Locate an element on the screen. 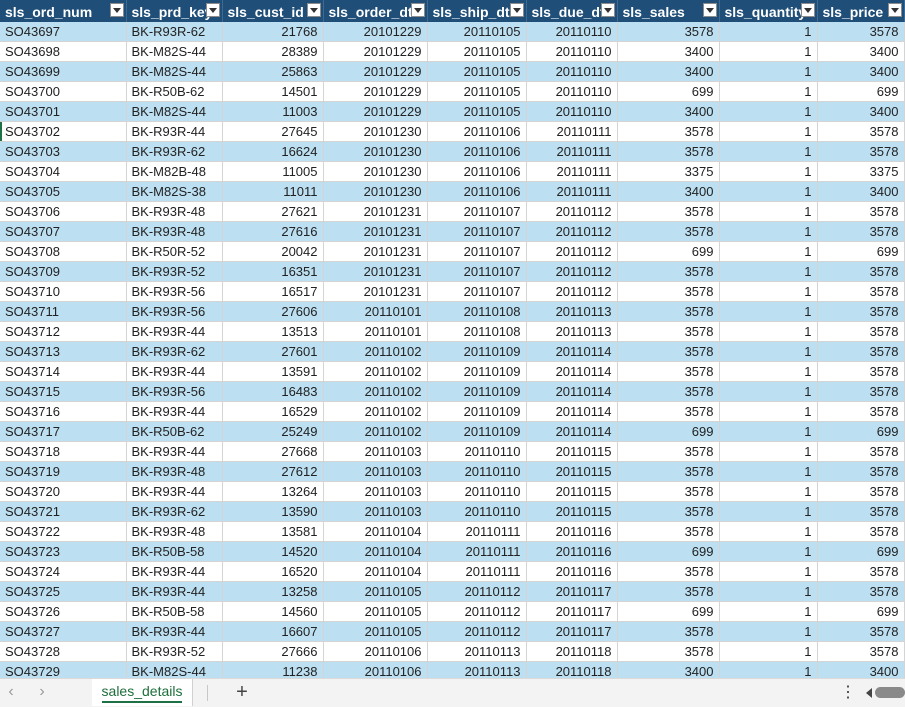  cell-sls-price: 3400 is located at coordinates (861, 191).